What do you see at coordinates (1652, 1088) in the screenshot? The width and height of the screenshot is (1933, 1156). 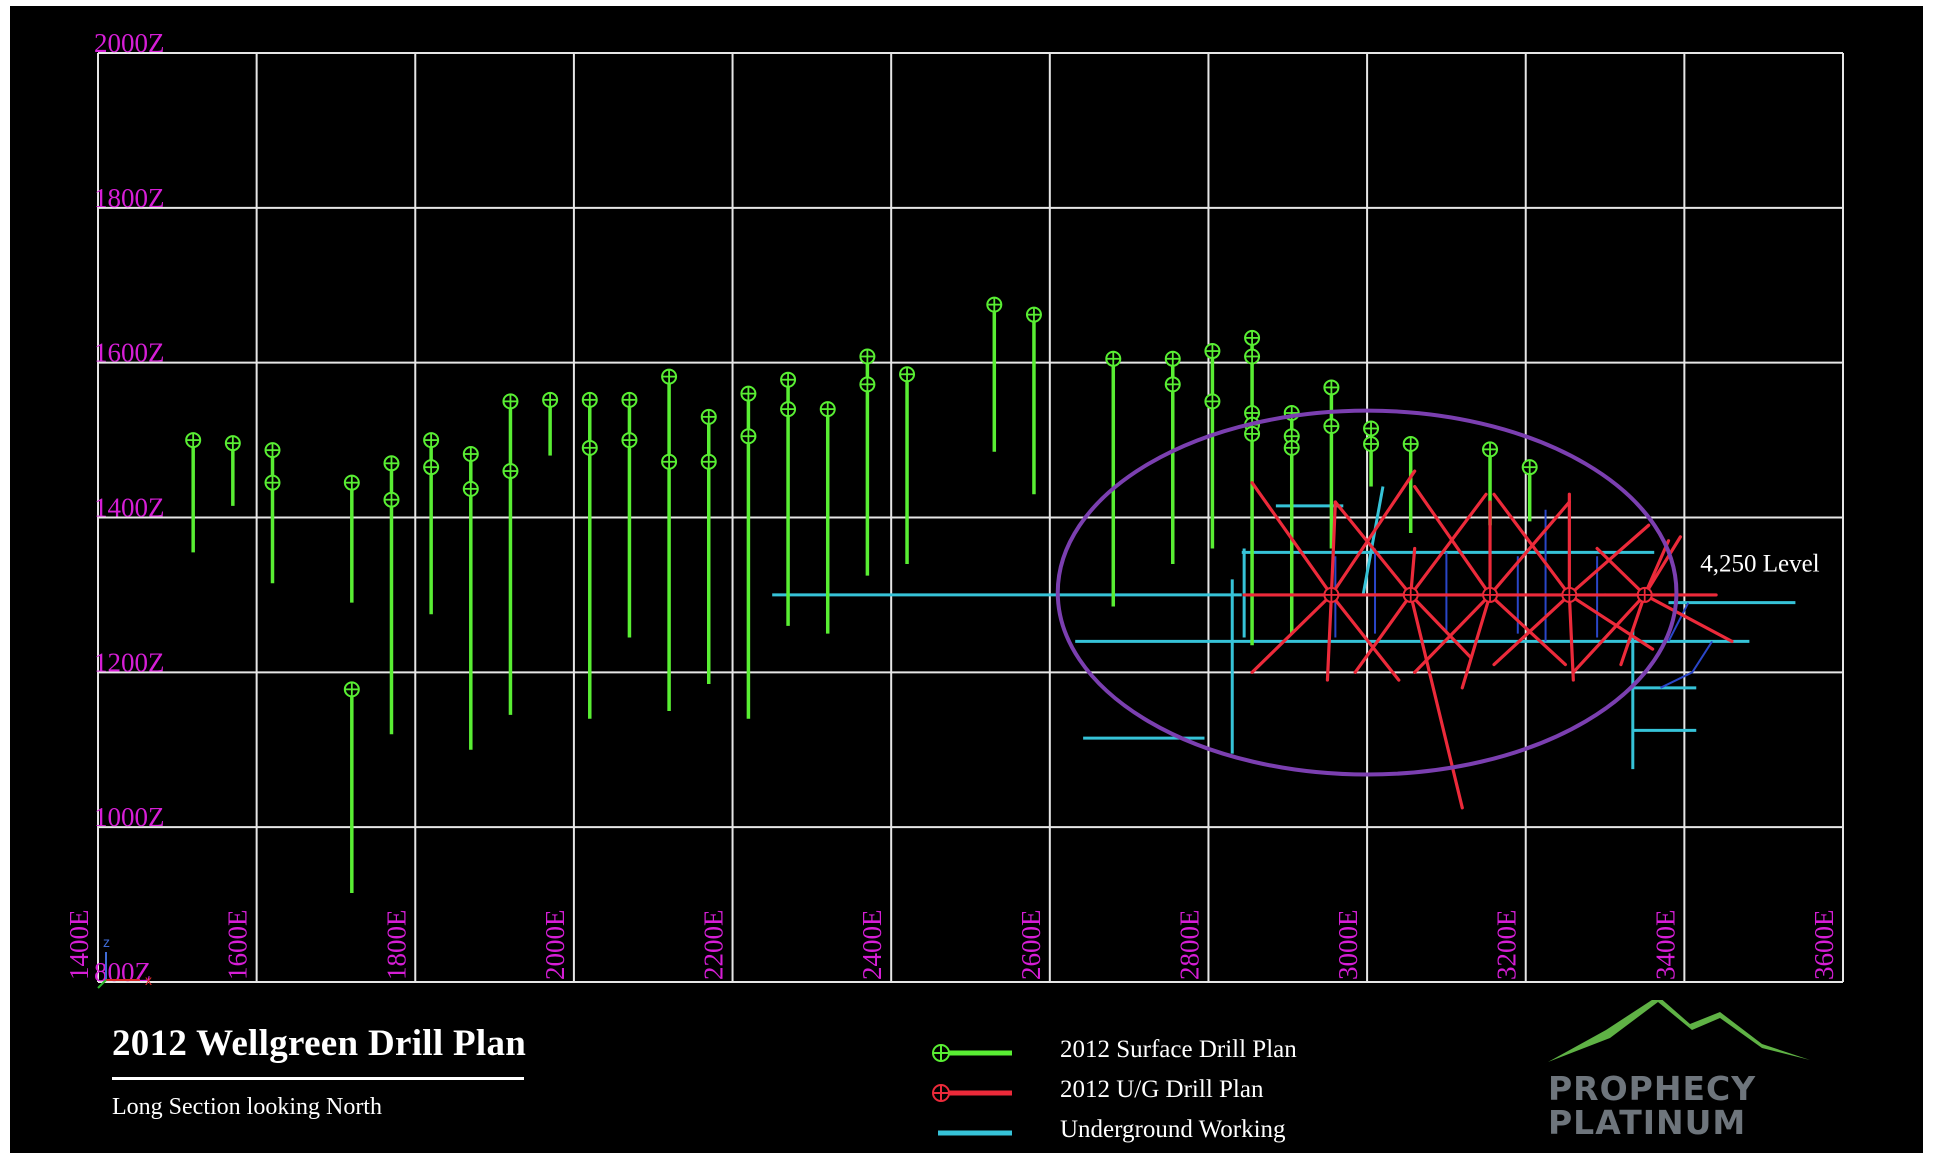 I see `logo-text-line1: PROPHECY` at bounding box center [1652, 1088].